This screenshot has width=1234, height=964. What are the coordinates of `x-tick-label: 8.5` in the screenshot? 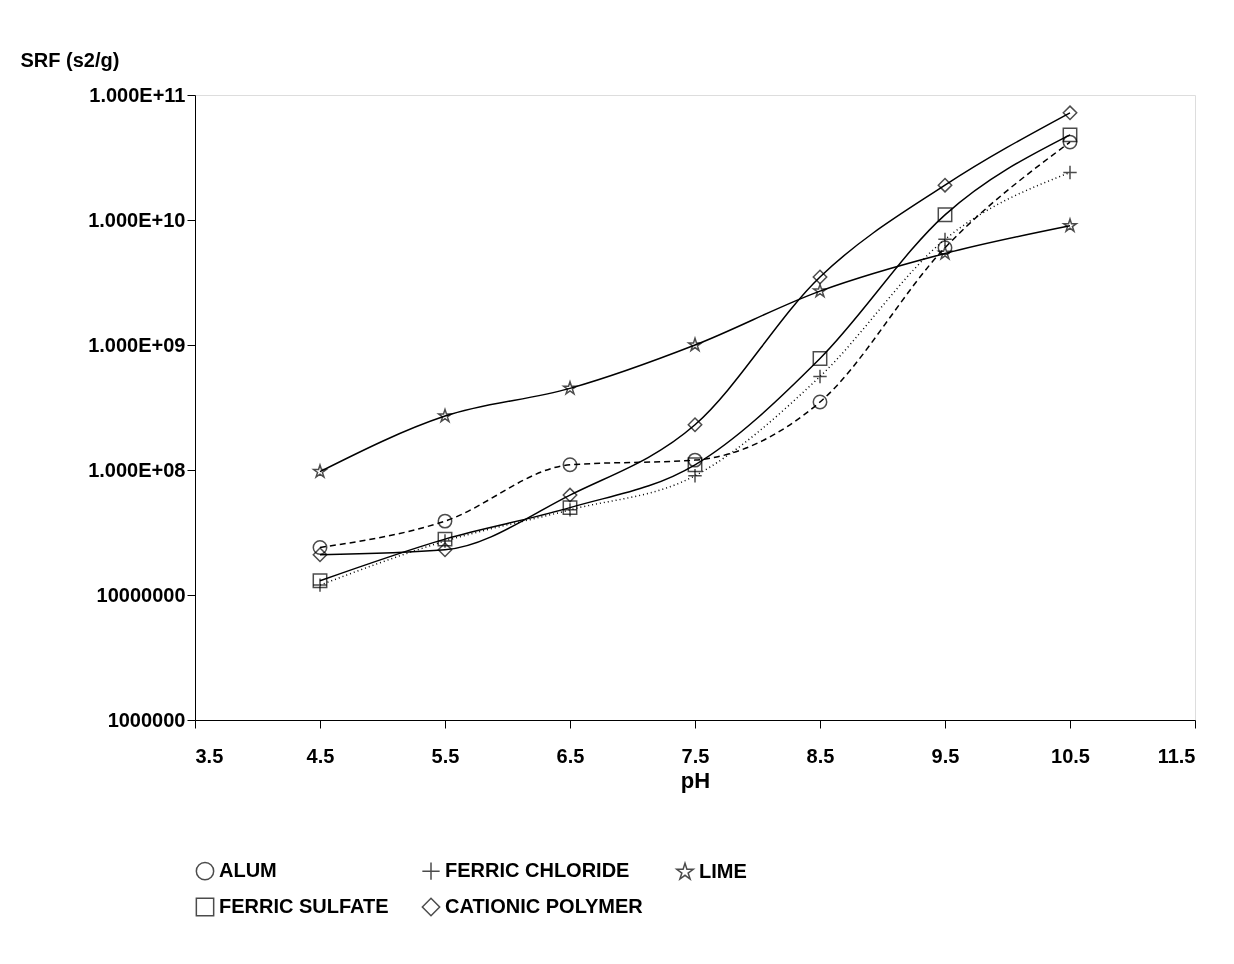 It's located at (820, 755).